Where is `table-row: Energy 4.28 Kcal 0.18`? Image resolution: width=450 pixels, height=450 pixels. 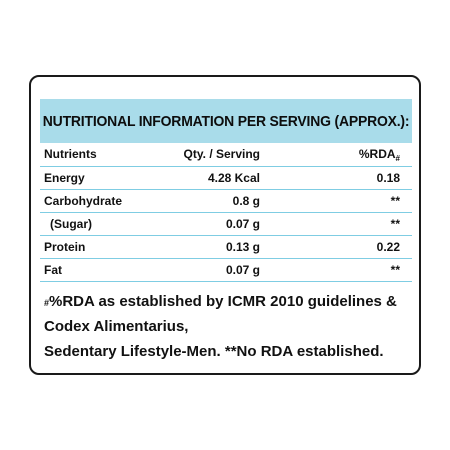 table-row: Energy 4.28 Kcal 0.18 is located at coordinates (226, 178).